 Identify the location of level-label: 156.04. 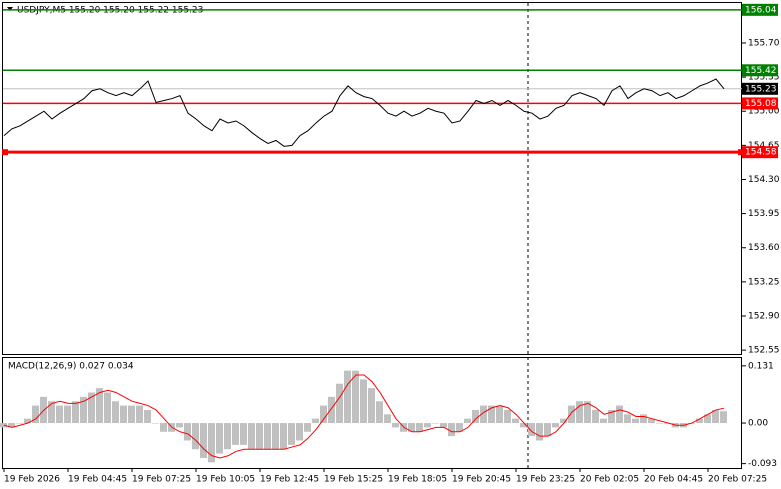
(761, 10).